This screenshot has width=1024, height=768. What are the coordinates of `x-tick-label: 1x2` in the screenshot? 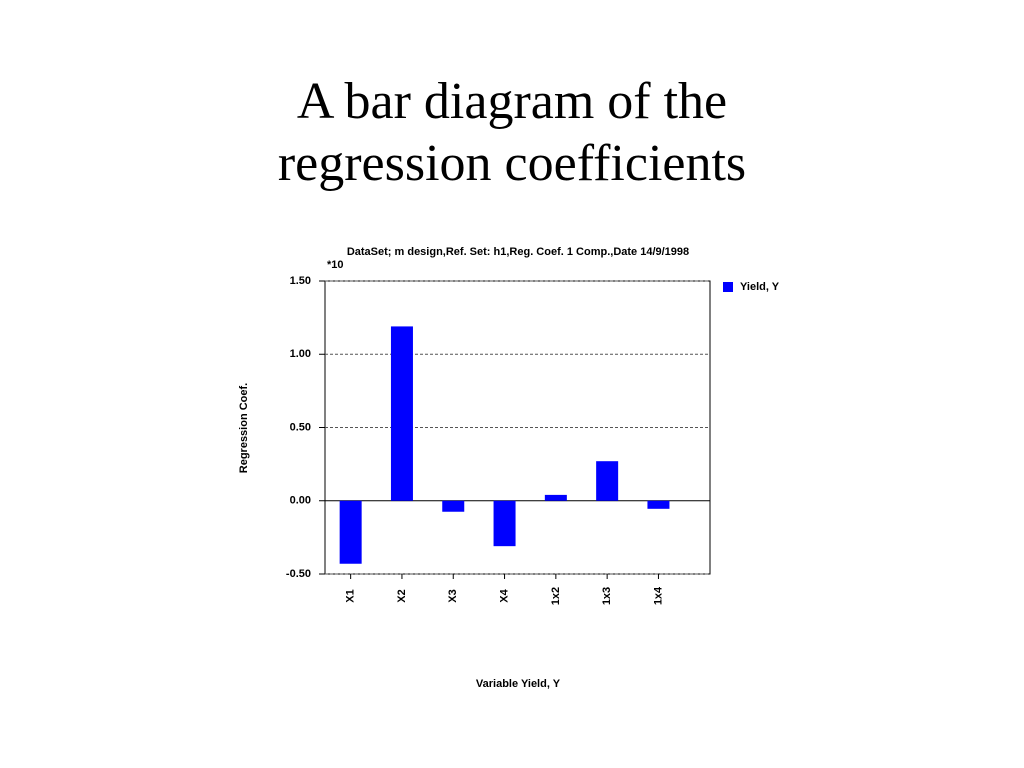 It's located at (556, 596).